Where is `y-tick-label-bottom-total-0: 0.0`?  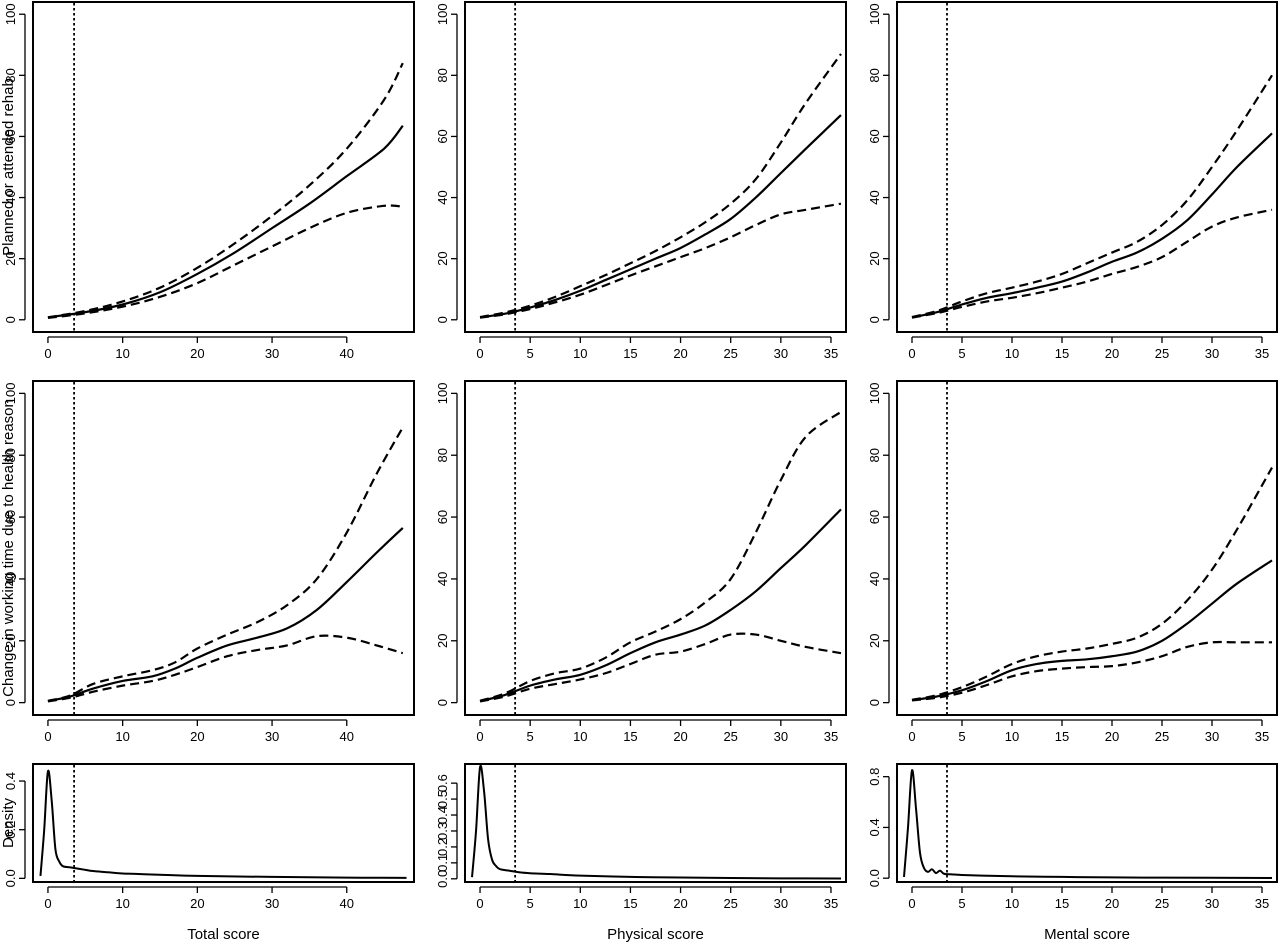
y-tick-label-bottom-total-0: 0.0 is located at coordinates (10, 878).